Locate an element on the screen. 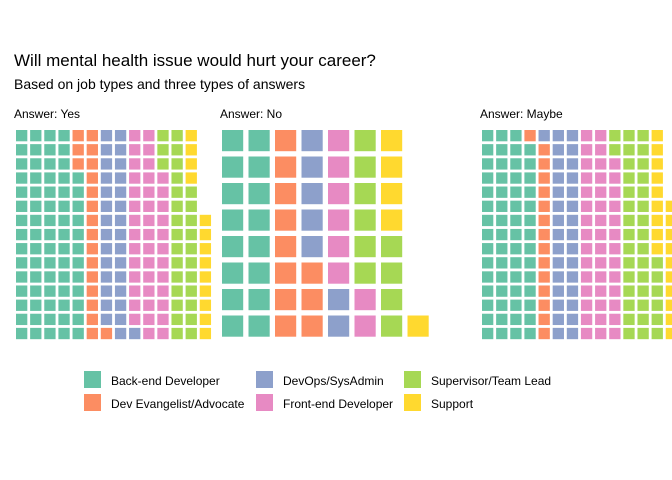 This screenshot has height=480, width=672. waffle-panel-maybe is located at coordinates (577, 235).